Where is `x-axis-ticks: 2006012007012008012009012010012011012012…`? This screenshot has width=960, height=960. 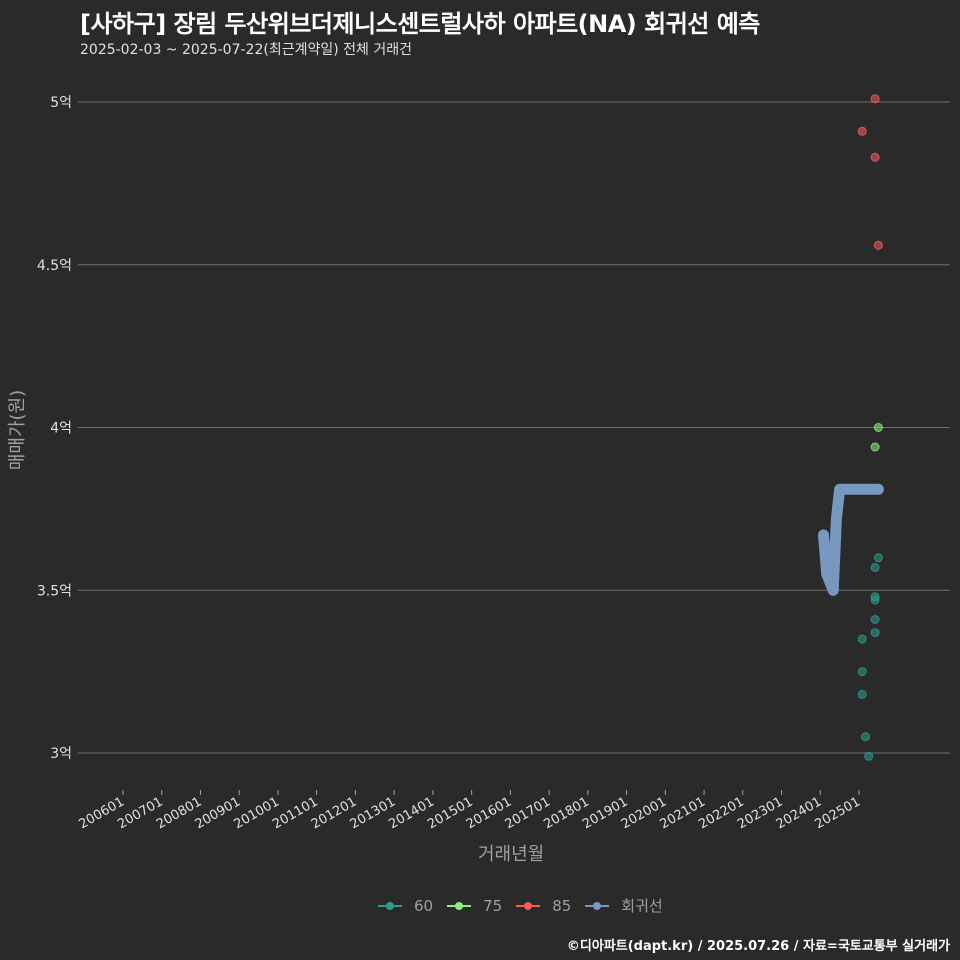
x-axis-ticks: 2006012007012008012009012010012011012012… is located at coordinates (470, 811).